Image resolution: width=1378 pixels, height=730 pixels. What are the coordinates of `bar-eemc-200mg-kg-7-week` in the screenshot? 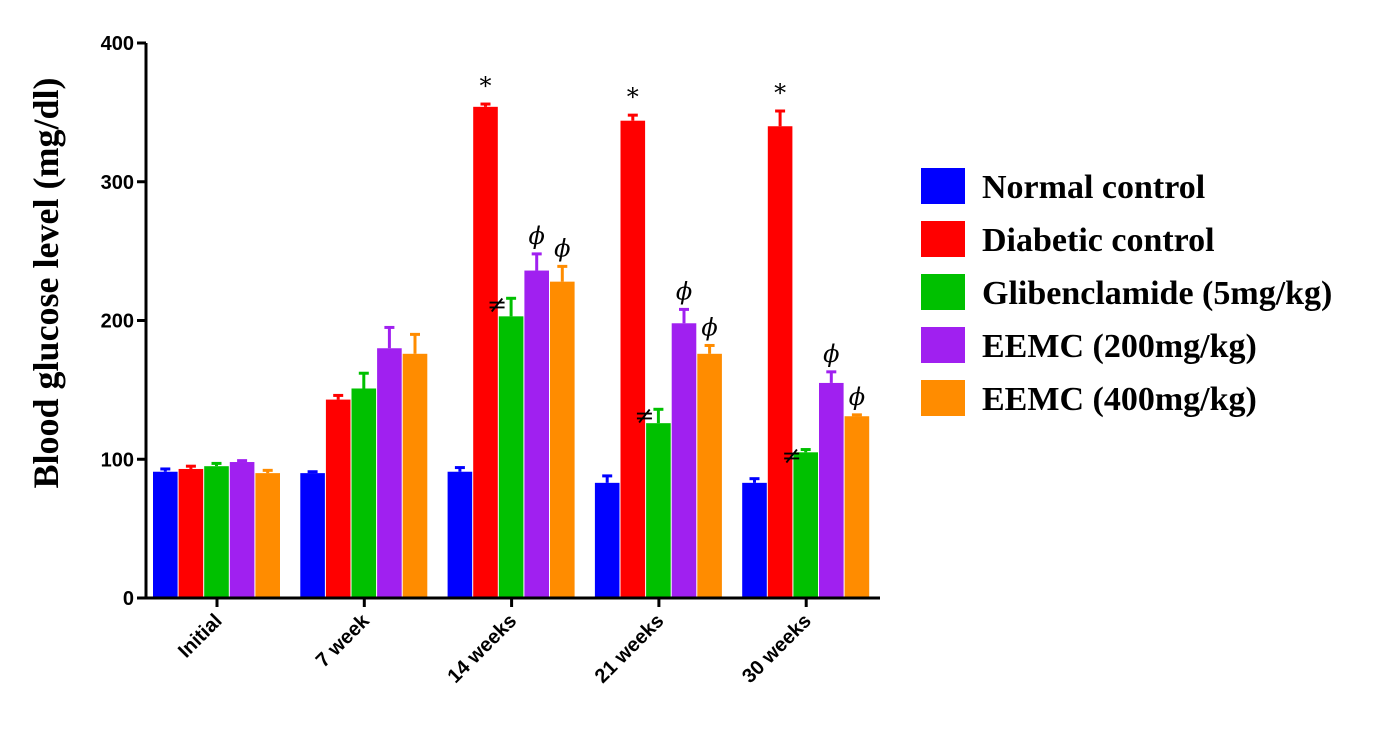 It's located at (389, 473).